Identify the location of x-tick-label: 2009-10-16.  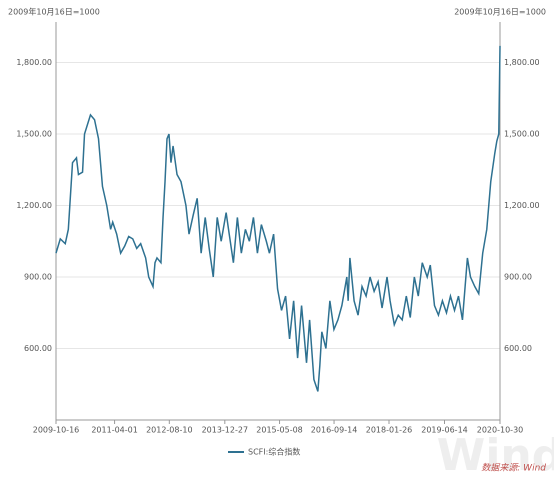
(56, 430).